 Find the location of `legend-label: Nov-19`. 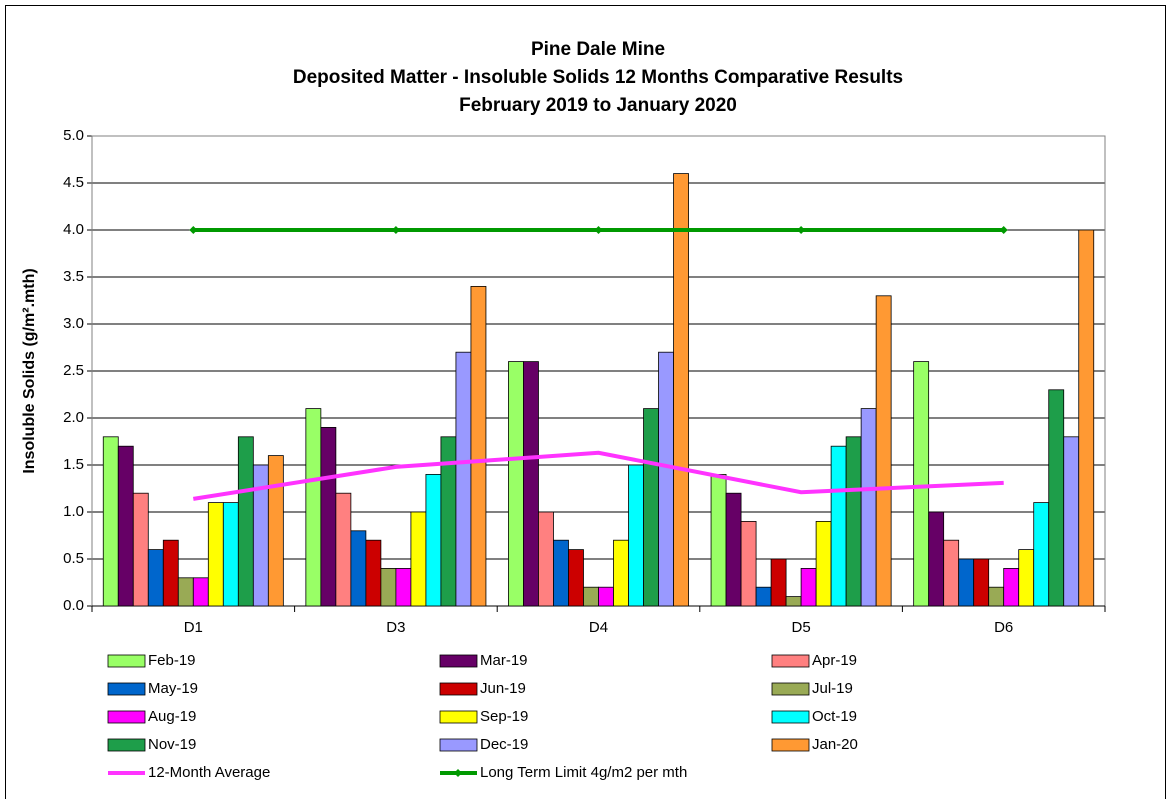

legend-label: Nov-19 is located at coordinates (172, 744).